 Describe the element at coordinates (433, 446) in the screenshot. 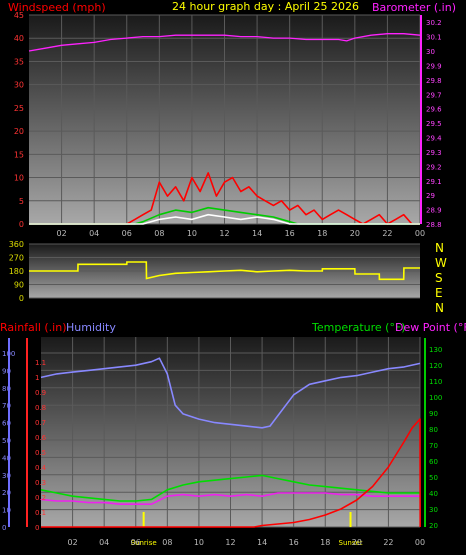

I see `temperature-tick-label: 70` at that location.